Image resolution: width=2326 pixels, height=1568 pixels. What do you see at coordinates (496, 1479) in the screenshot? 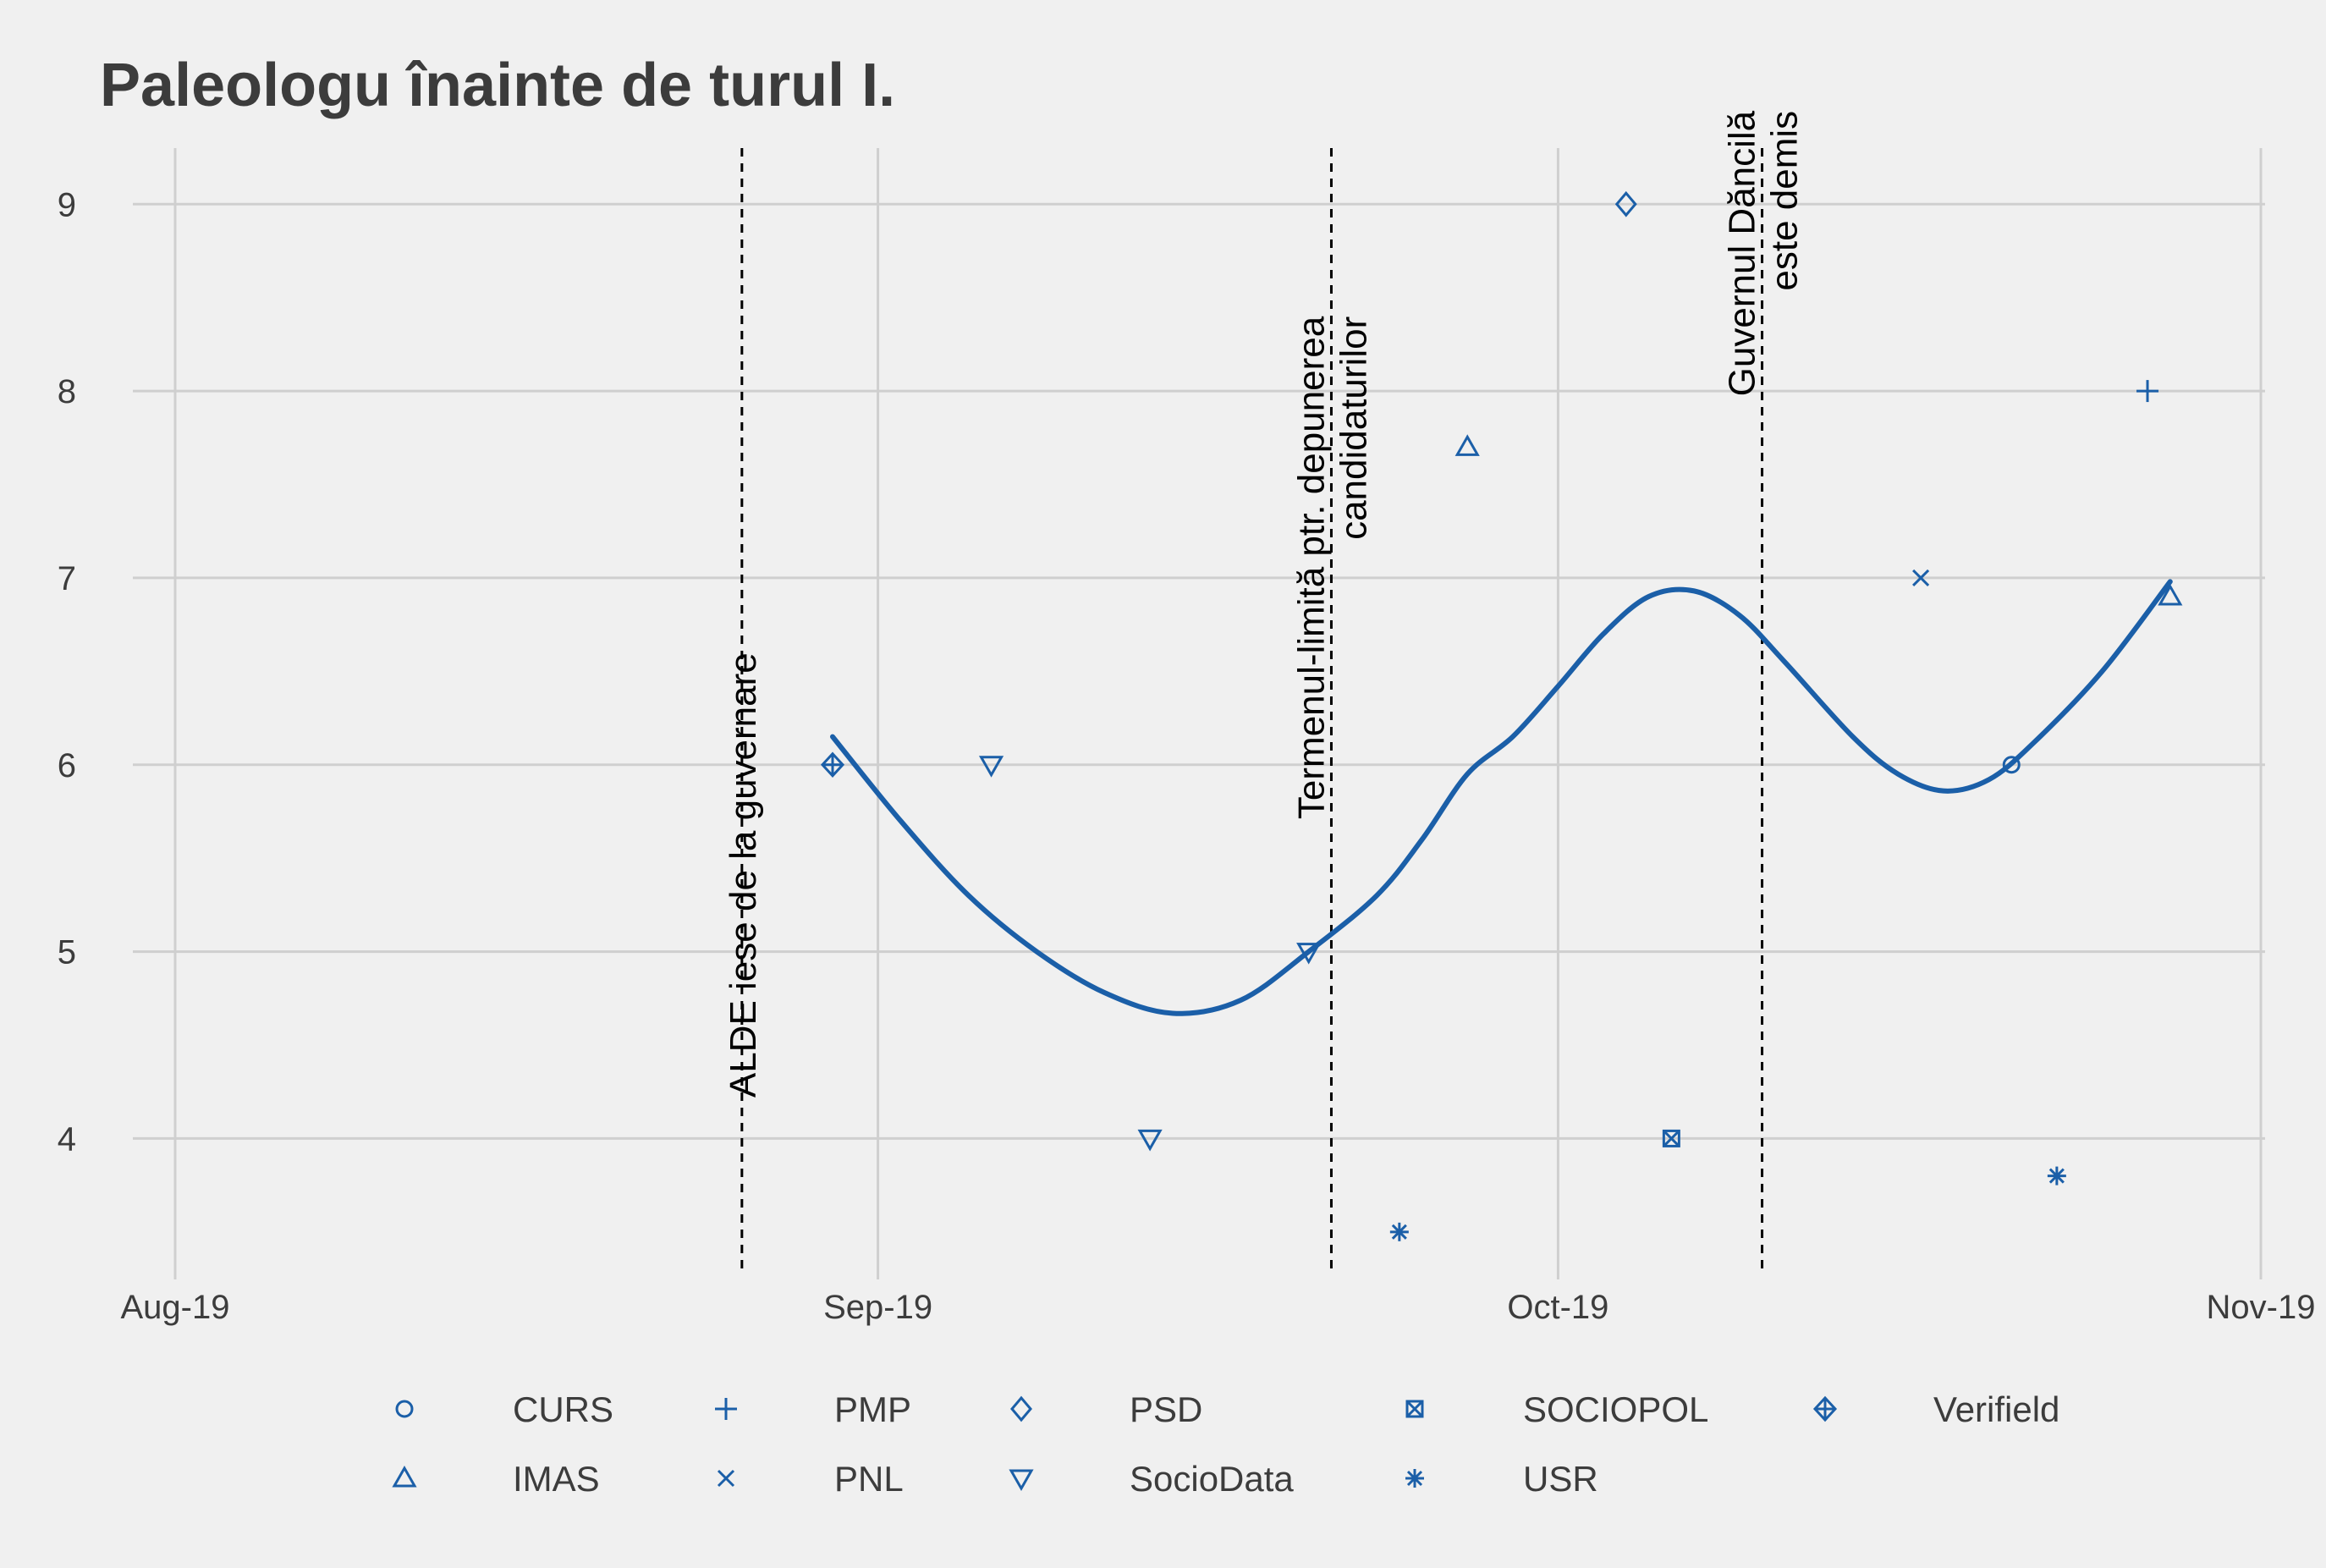
I see `legend-item: IMAS` at bounding box center [496, 1479].